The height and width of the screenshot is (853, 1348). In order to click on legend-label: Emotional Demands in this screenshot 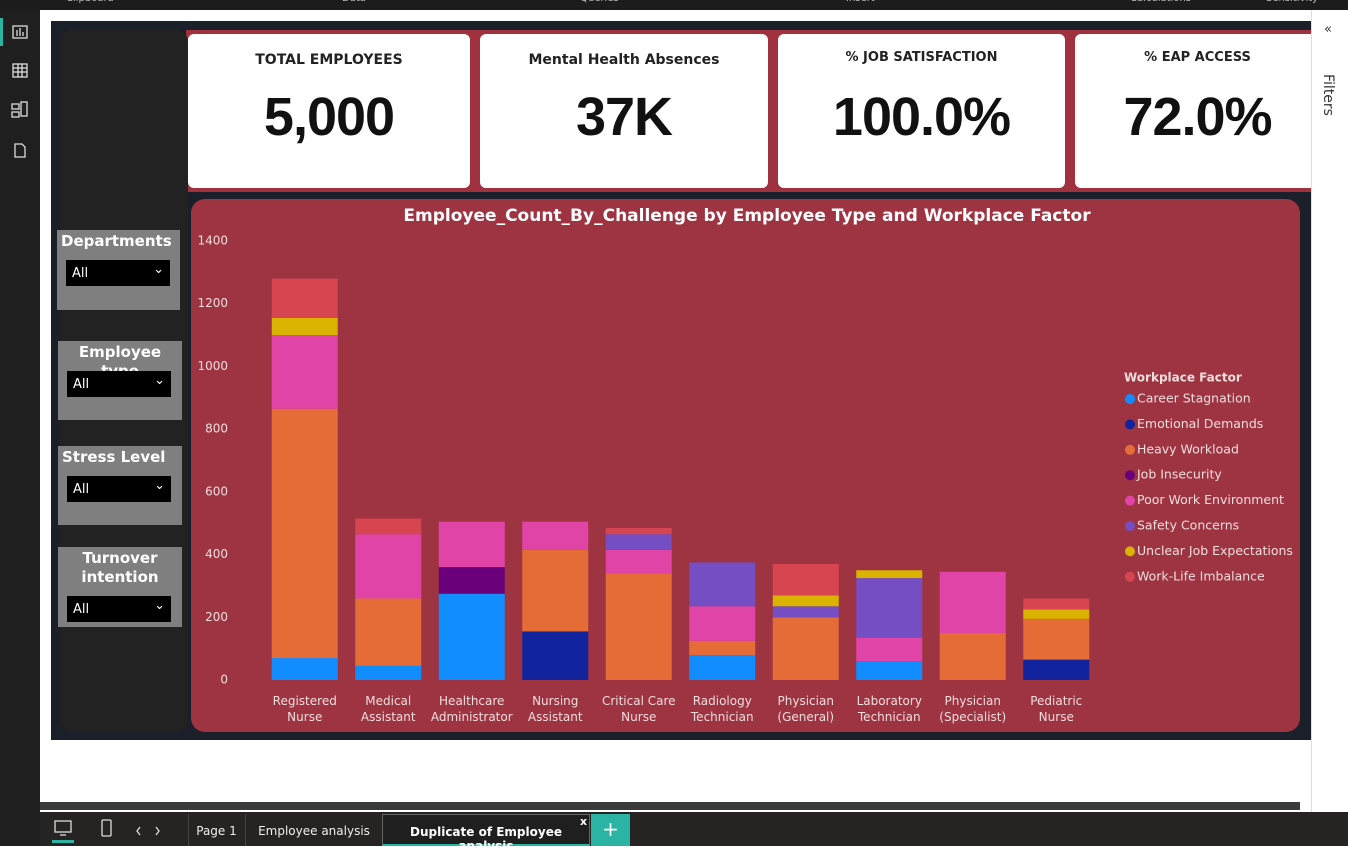, I will do `click(1200, 423)`.